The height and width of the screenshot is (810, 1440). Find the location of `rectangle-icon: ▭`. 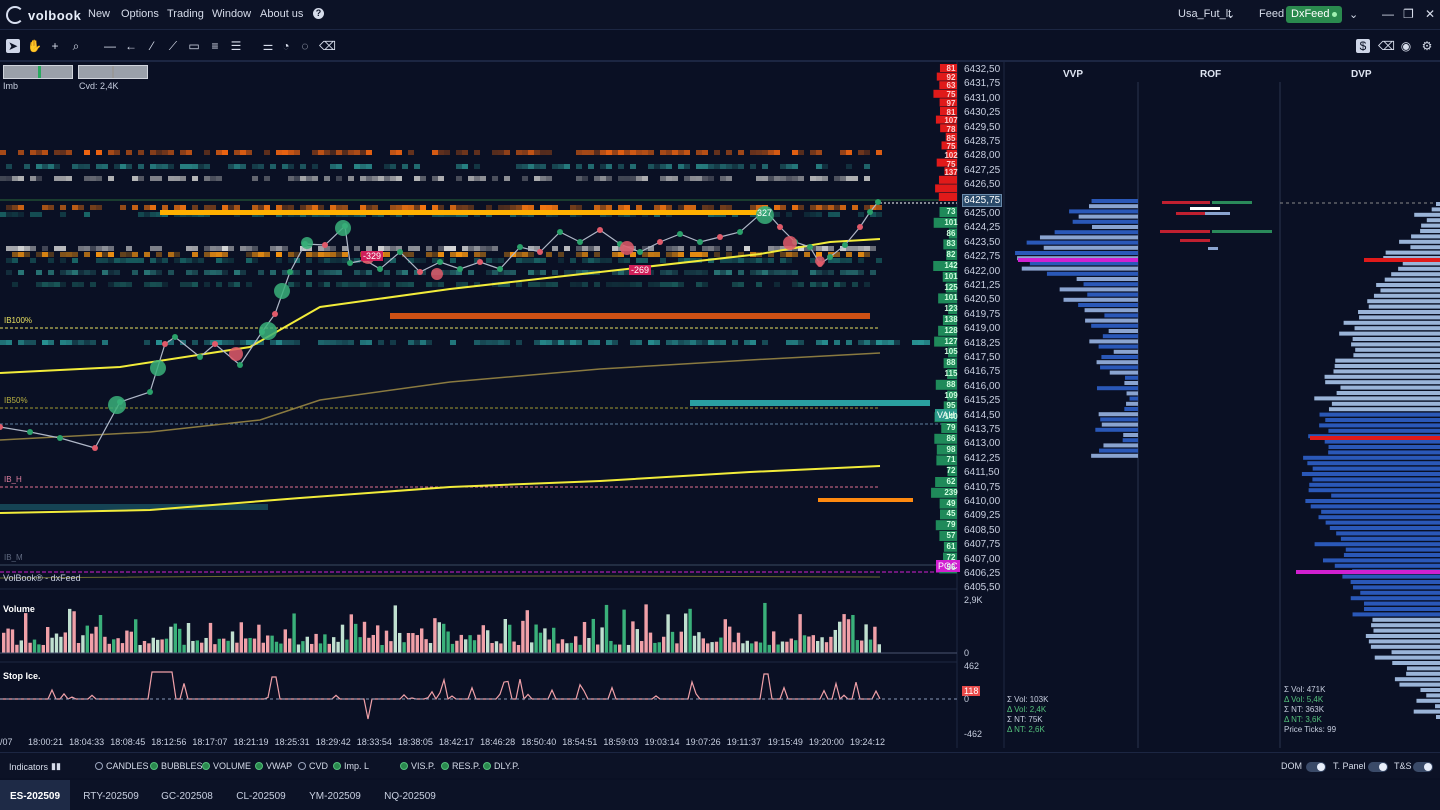

rectangle-icon: ▭ is located at coordinates (194, 46).